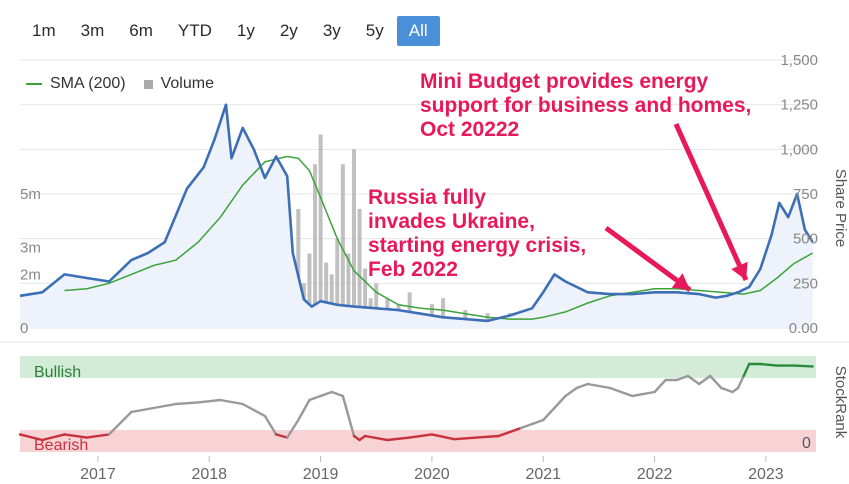 The height and width of the screenshot is (484, 849). I want to click on stockrank-axis-label: StockRank, so click(840, 402).